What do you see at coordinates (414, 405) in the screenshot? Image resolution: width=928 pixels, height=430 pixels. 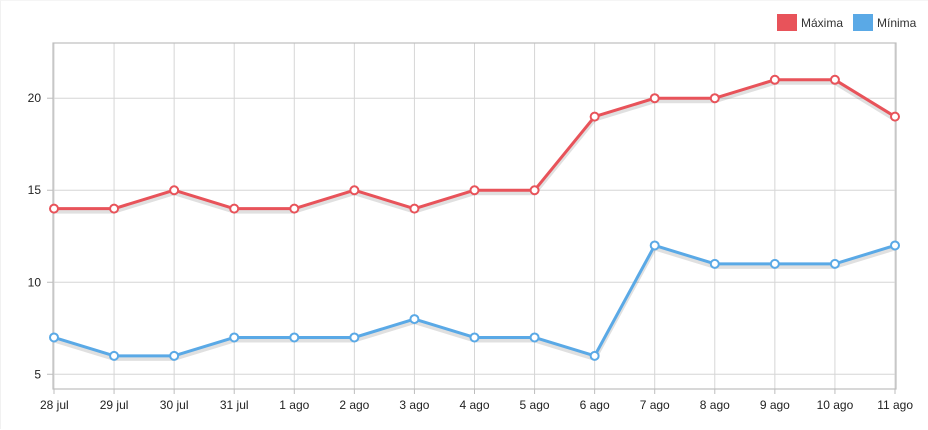 I see `x-tick-label: 3 ago` at bounding box center [414, 405].